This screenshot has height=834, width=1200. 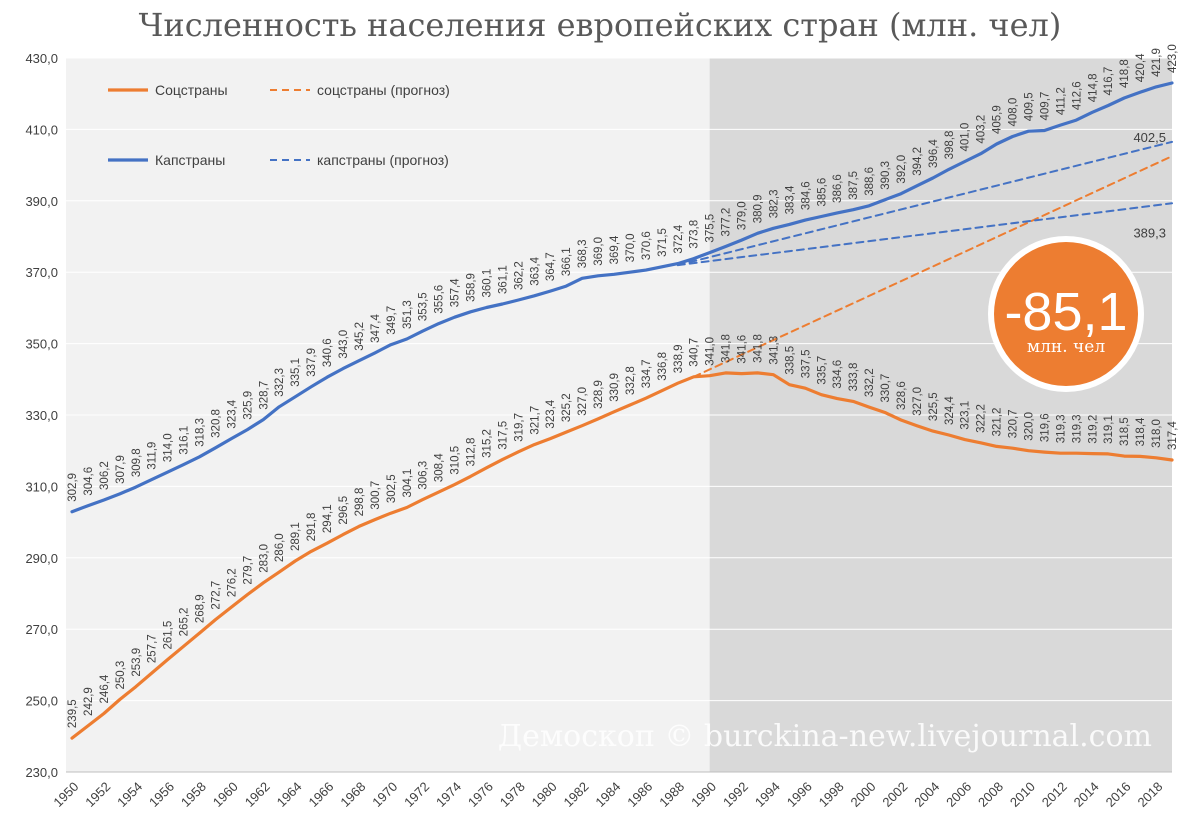 What do you see at coordinates (89, 701) in the screenshot?
I see `data-label: 242,9` at bounding box center [89, 701].